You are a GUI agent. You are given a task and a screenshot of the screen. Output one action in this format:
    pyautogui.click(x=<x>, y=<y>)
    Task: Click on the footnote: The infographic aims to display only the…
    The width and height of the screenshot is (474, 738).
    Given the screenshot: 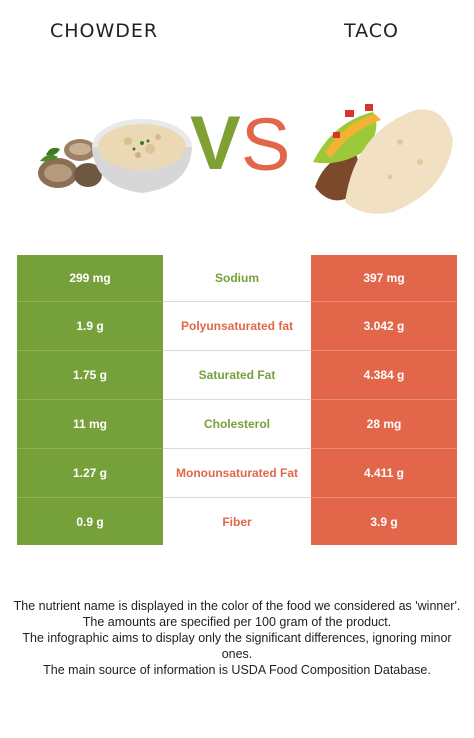 What is the action you would take?
    pyautogui.click(x=237, y=646)
    